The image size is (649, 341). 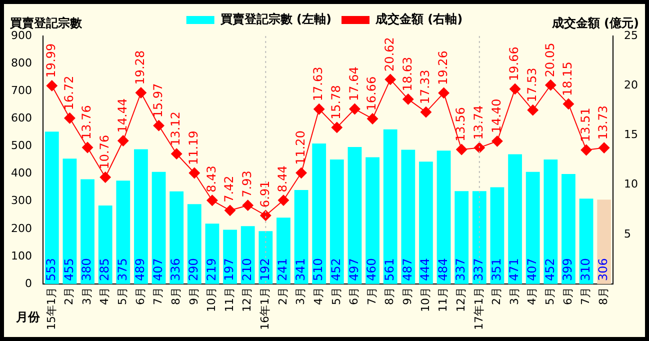 I want to click on data-label: 10.76, so click(x=104, y=152).